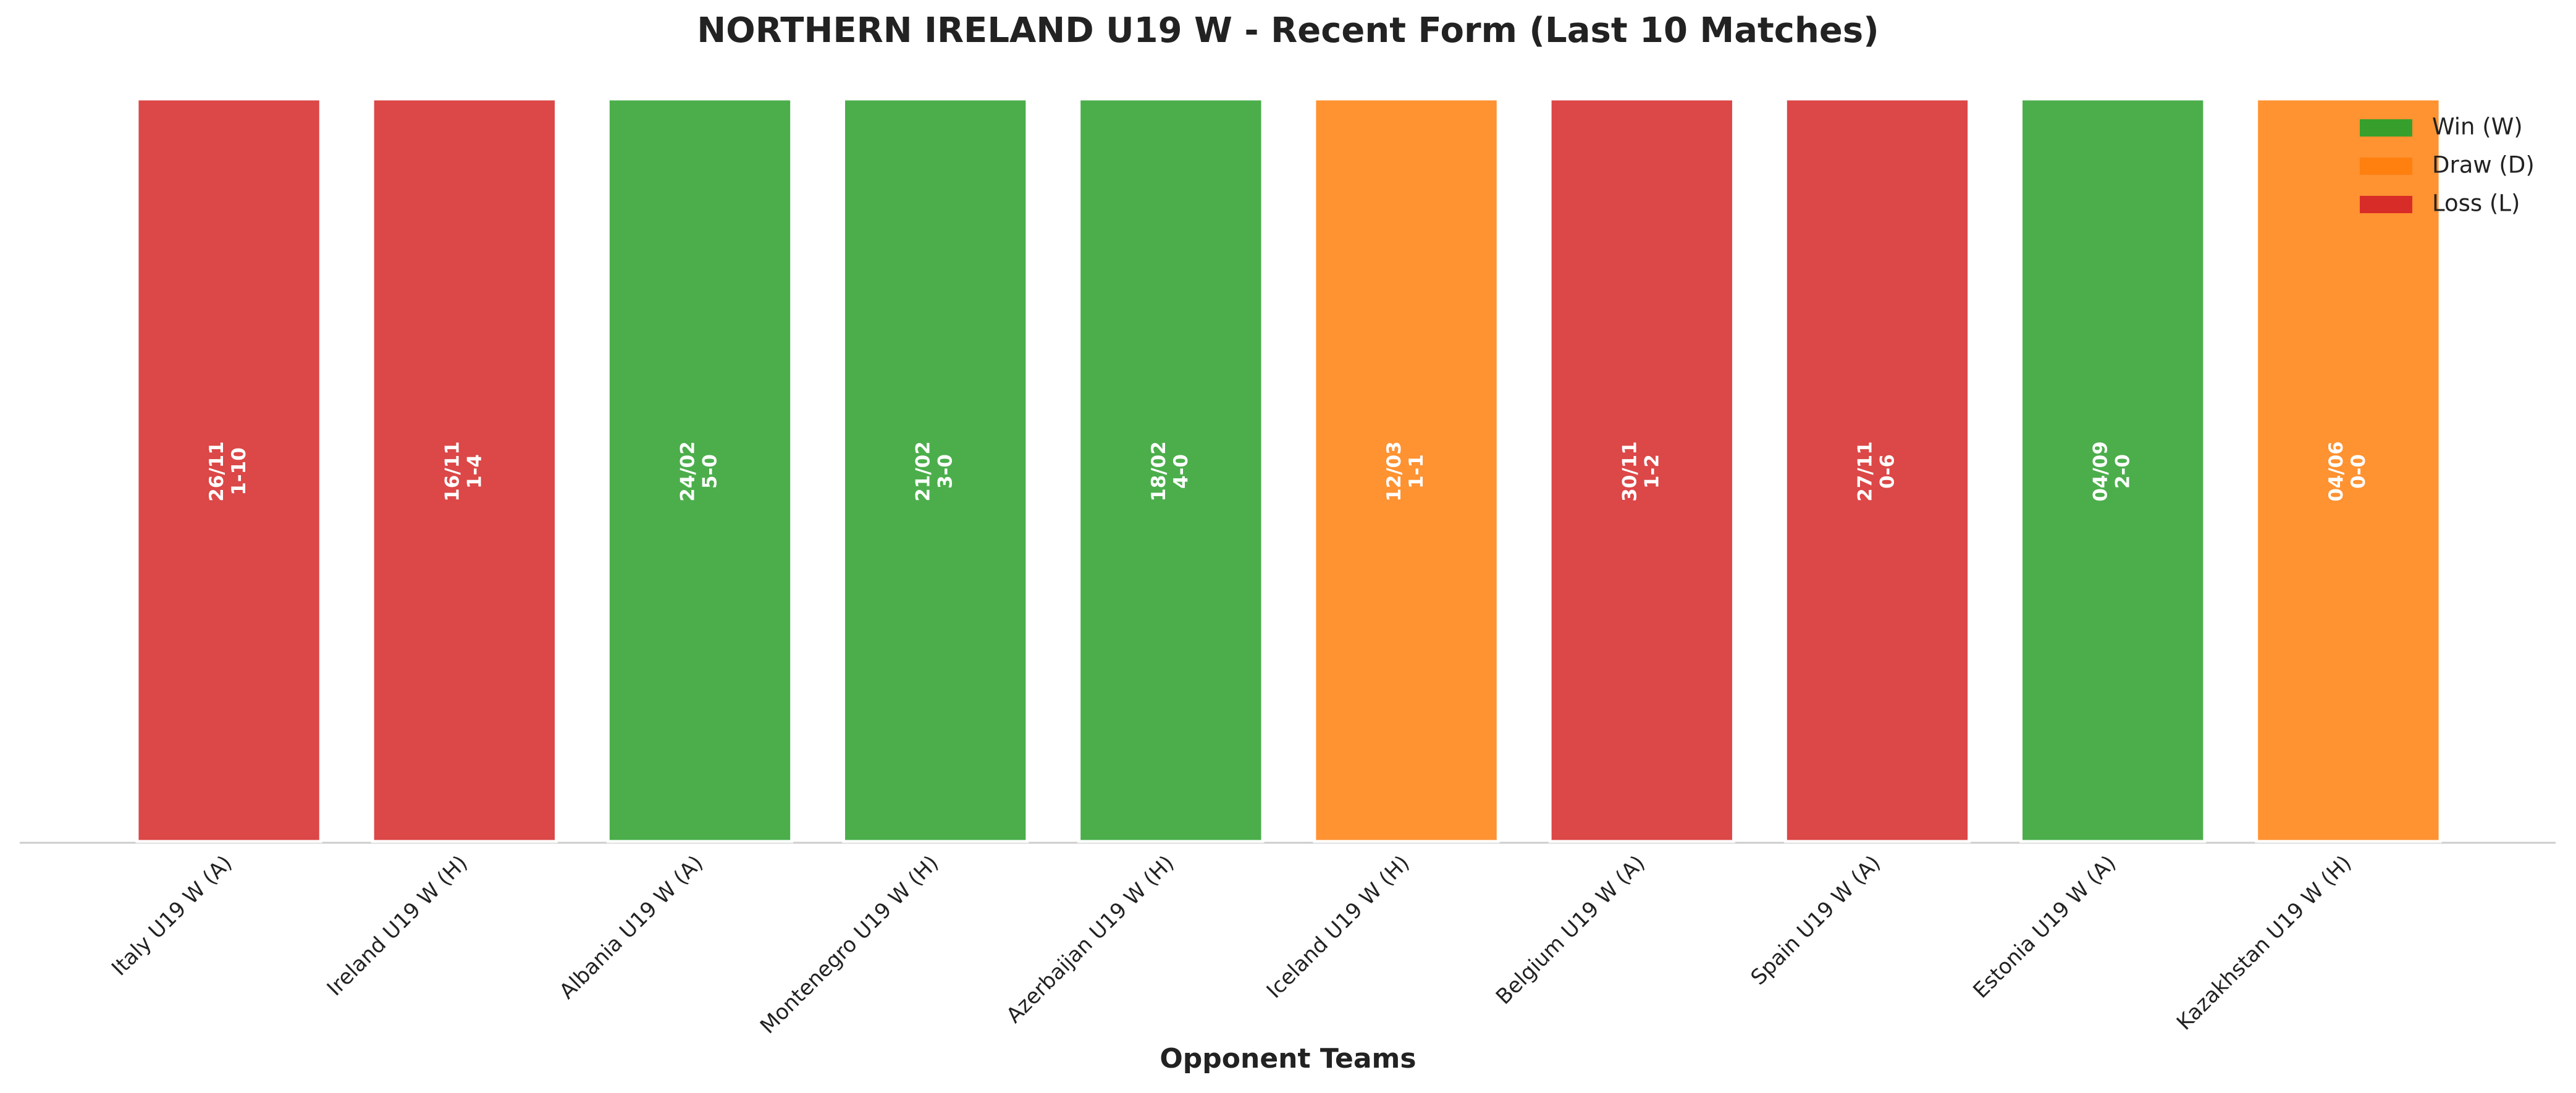 This screenshot has width=2576, height=1093. What do you see at coordinates (2477, 127) in the screenshot?
I see `legend-label: Win (W)` at bounding box center [2477, 127].